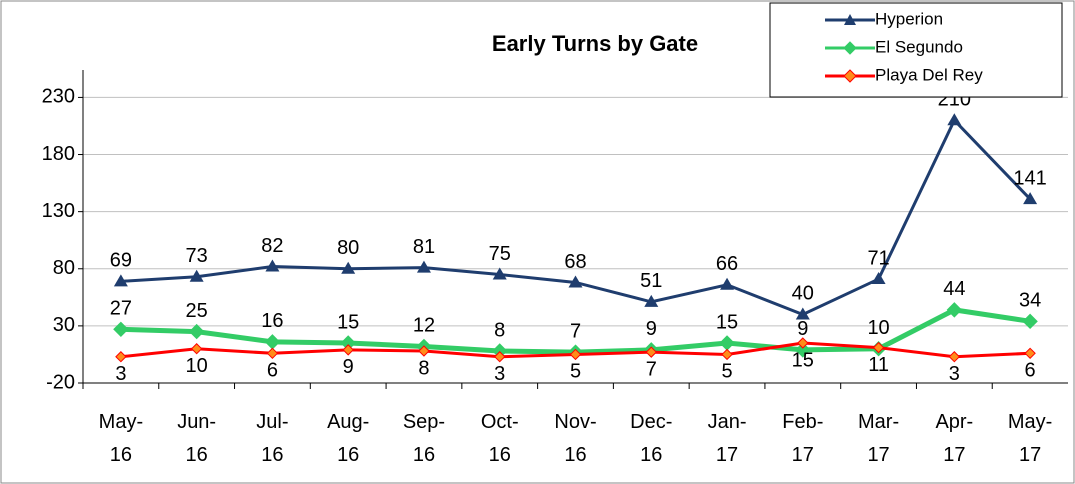  Describe the element at coordinates (919, 46) in the screenshot. I see `legend-label: El Segundo` at that location.